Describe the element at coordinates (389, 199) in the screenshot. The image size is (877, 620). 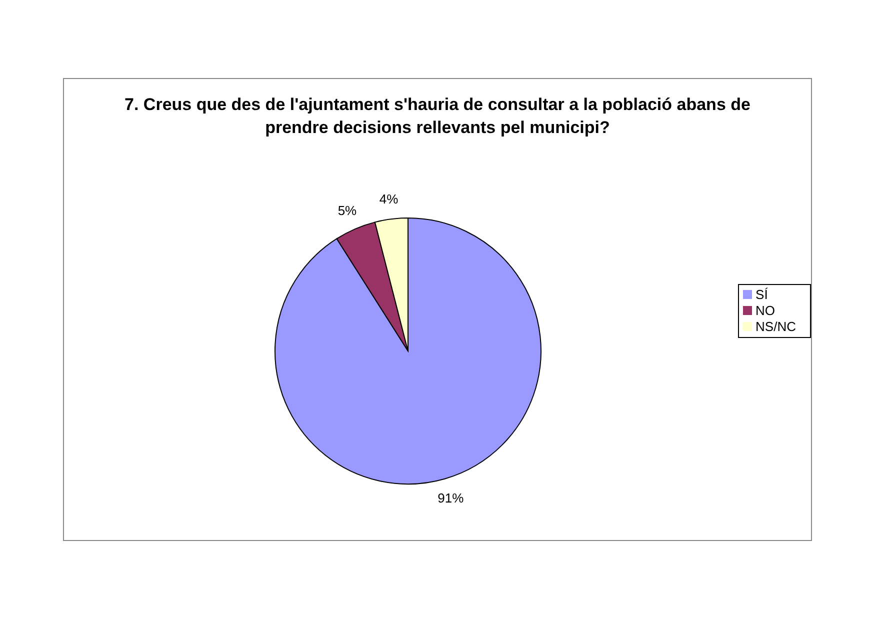
I see `data-label: 4%` at that location.